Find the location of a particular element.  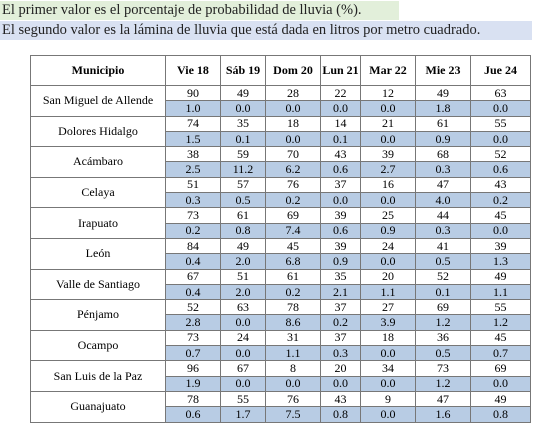

municipality: San Luis de la Paz is located at coordinates (98, 376).